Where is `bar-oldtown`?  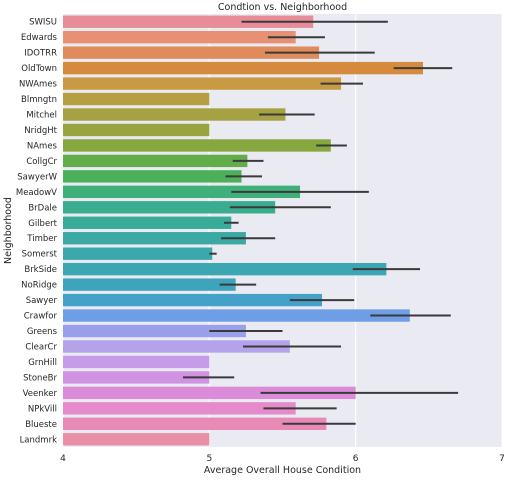
bar-oldtown is located at coordinates (243, 68).